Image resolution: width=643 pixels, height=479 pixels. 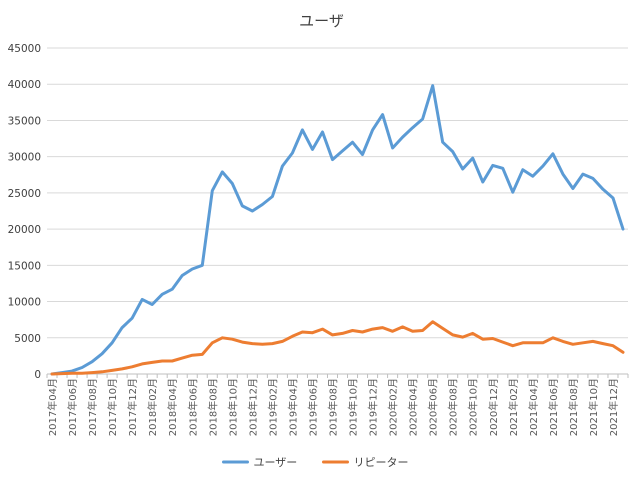 I want to click on y-tick-label: 30000, so click(x=24, y=158).